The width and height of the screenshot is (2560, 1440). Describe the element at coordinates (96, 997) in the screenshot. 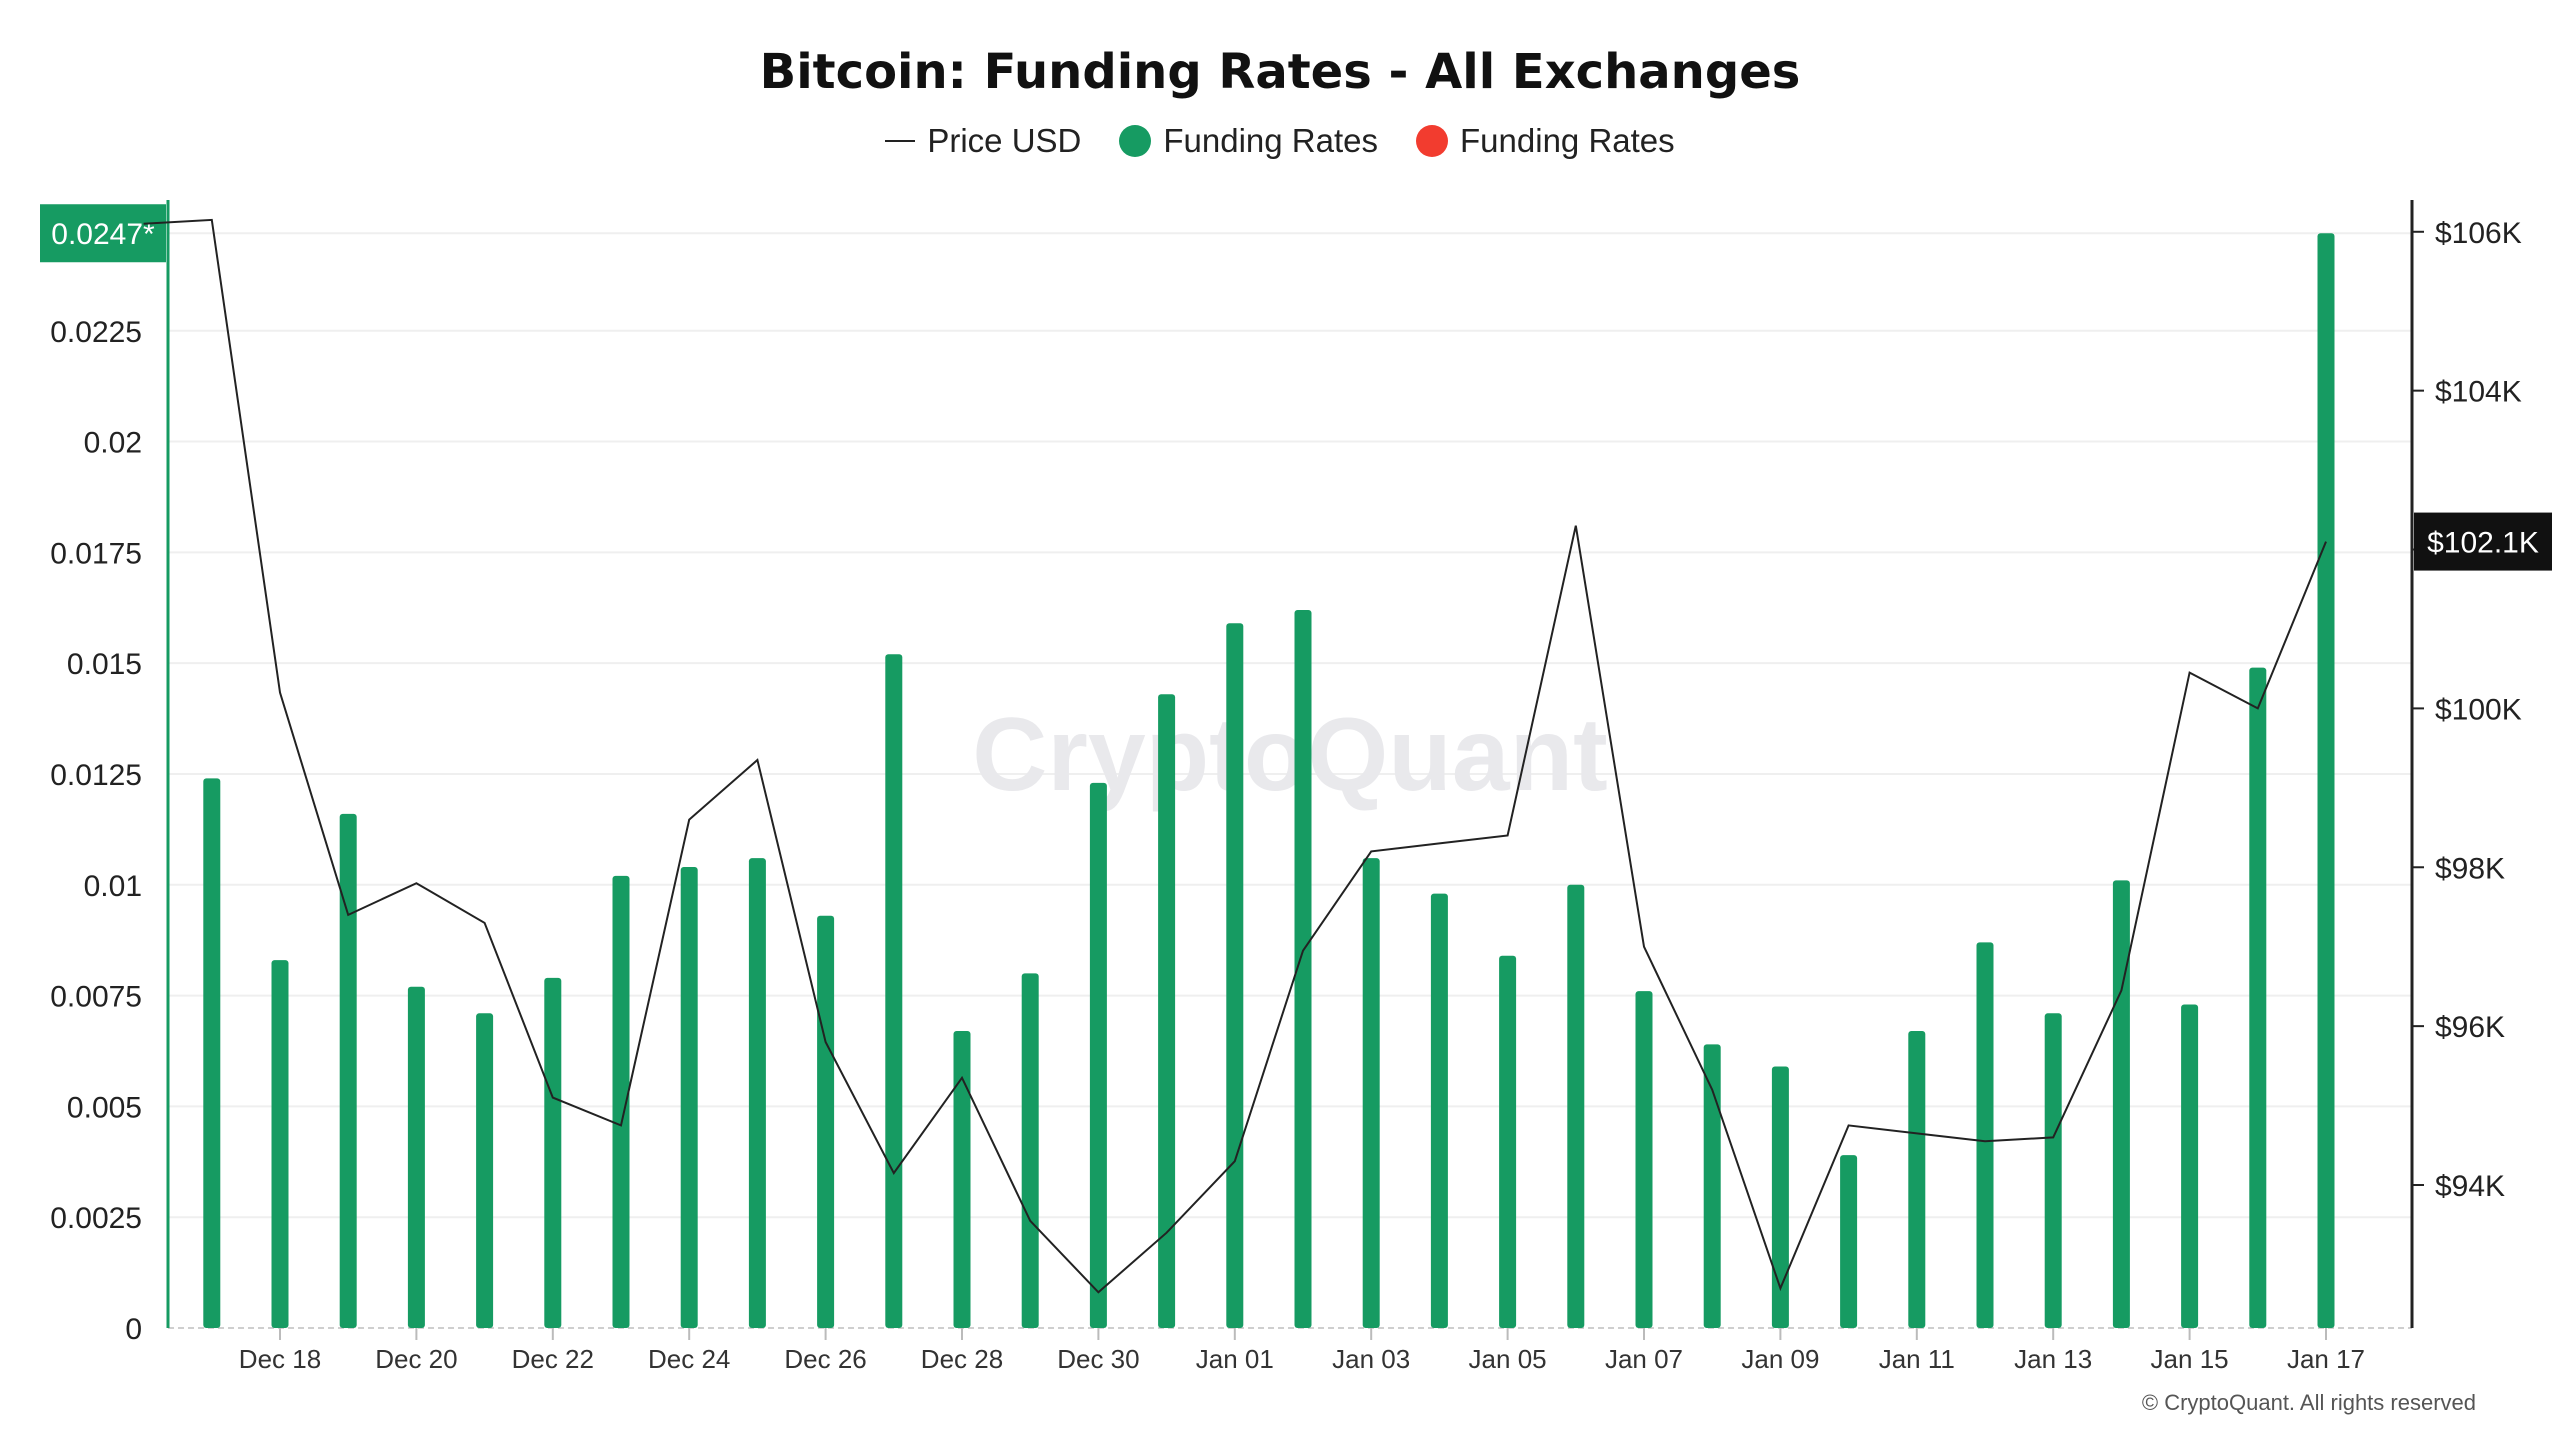

I see `y-tick-label-left: 0.0075` at that location.